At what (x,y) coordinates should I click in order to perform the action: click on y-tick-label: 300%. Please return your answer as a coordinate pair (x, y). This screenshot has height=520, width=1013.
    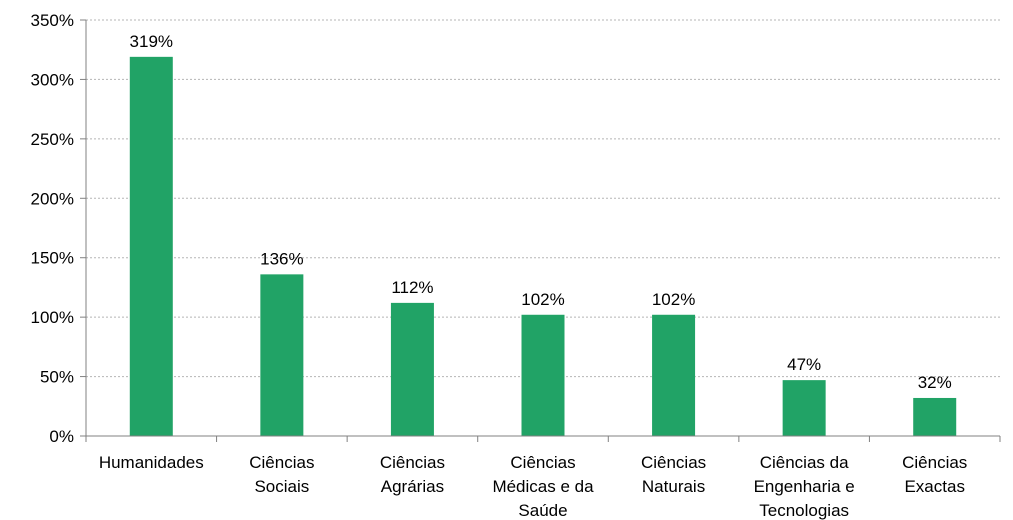
    Looking at the image, I should click on (52, 79).